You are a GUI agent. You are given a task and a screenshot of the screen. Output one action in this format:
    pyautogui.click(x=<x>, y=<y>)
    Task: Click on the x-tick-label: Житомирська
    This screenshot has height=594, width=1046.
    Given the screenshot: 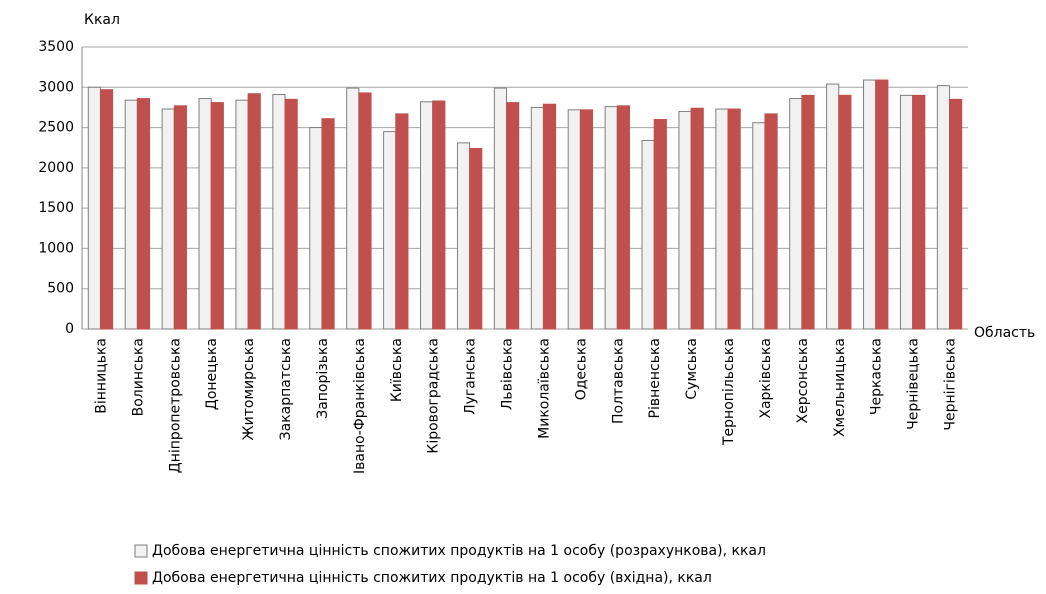 What is the action you would take?
    pyautogui.click(x=249, y=389)
    